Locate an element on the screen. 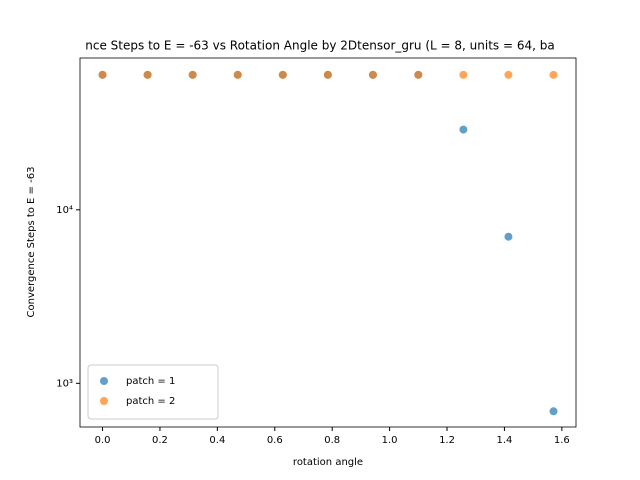  x-tick-label: 0.2 is located at coordinates (160, 440).